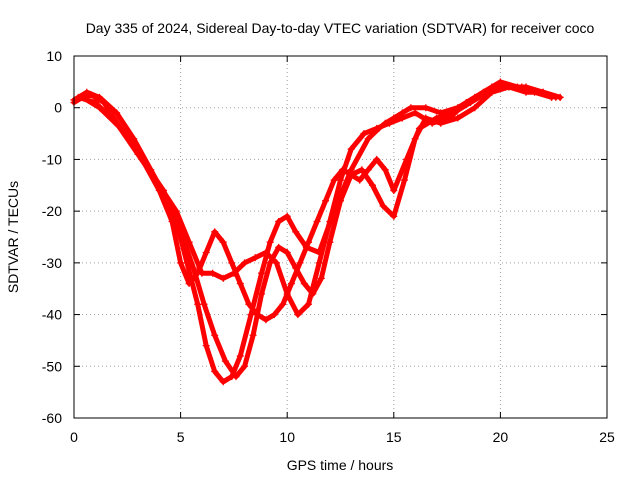  Describe the element at coordinates (52, 211) in the screenshot. I see `y-tick-label: -20` at that location.